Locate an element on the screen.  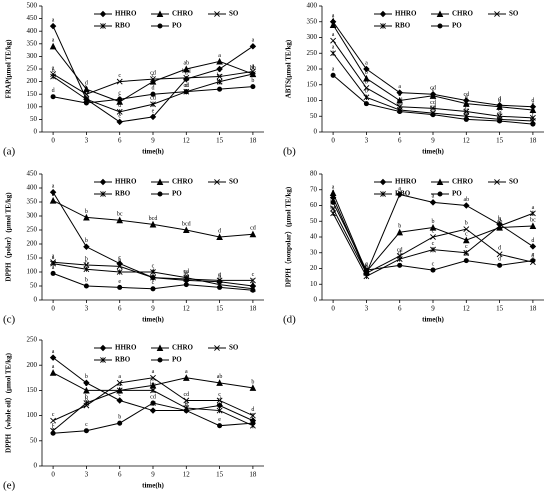
legend-label: HHRO is located at coordinates (126, 348).